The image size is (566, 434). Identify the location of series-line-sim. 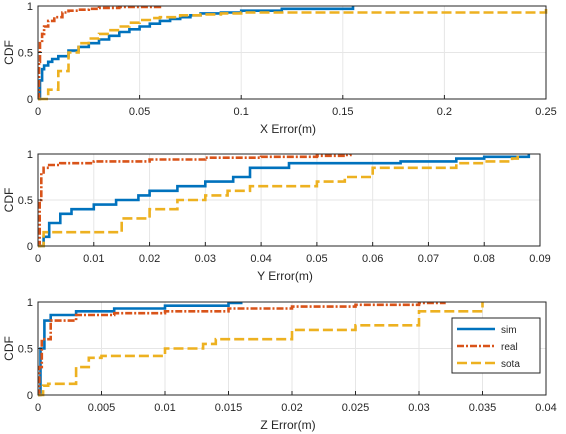
(140, 349).